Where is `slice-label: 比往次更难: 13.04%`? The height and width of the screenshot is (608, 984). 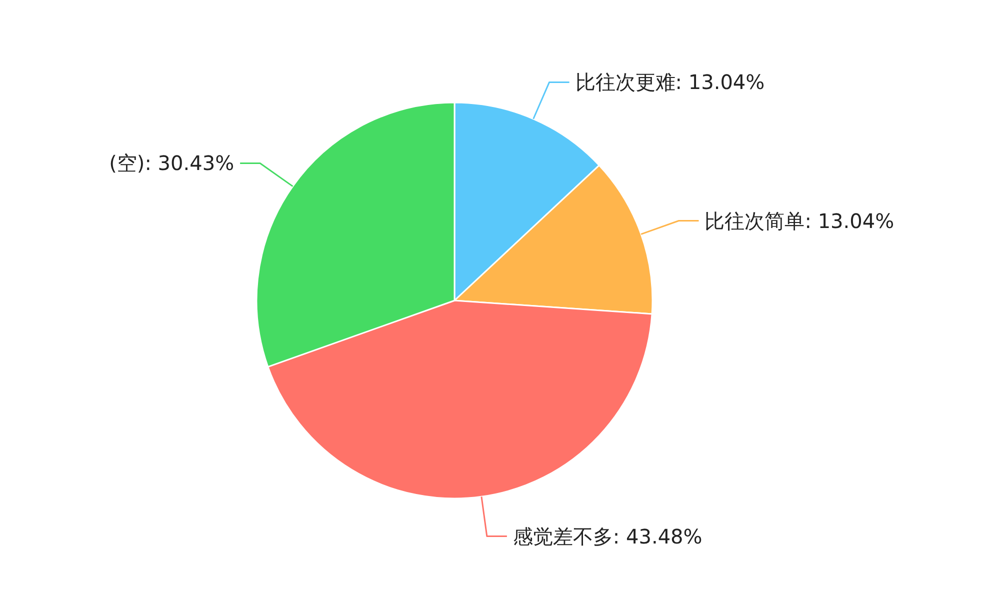
slice-label: 比往次更难: 13.04% is located at coordinates (670, 82).